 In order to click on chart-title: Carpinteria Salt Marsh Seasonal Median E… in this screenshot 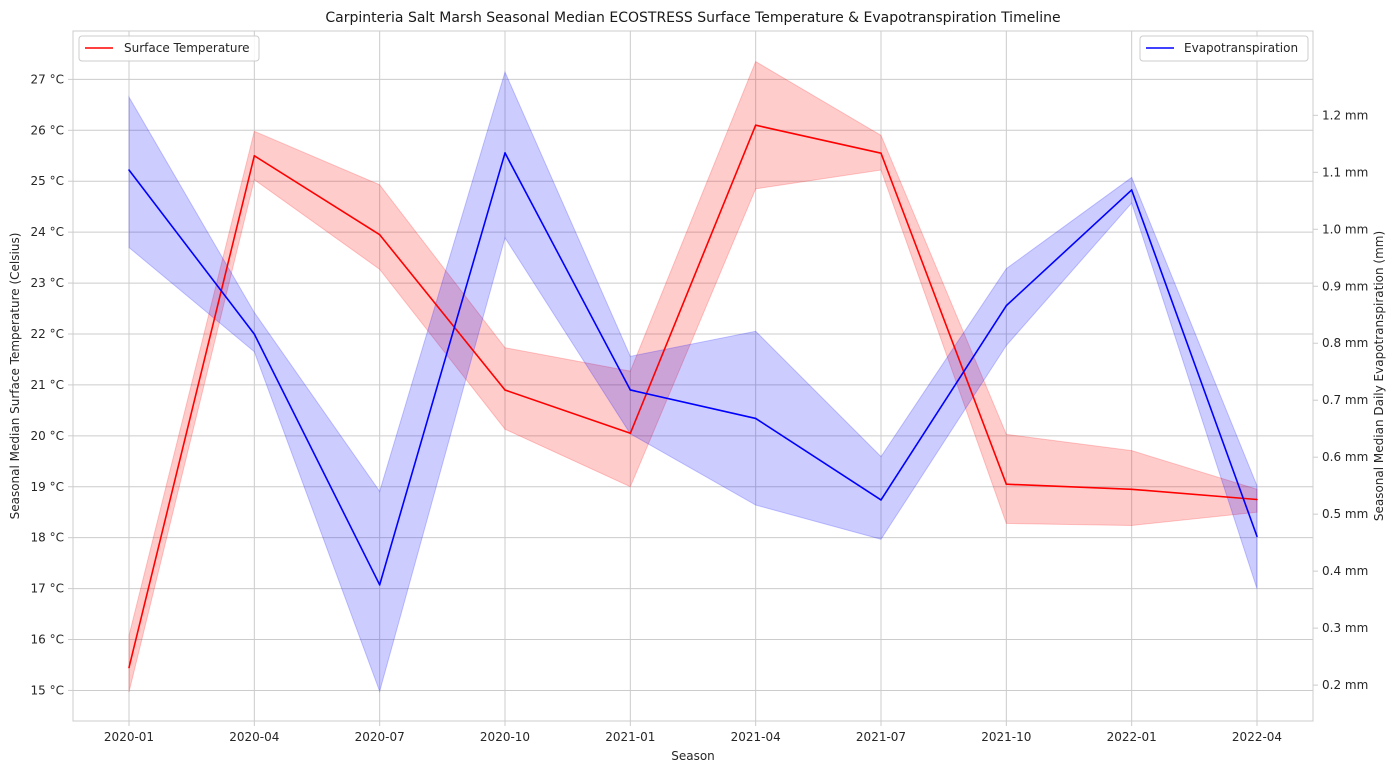, I will do `click(692, 18)`.